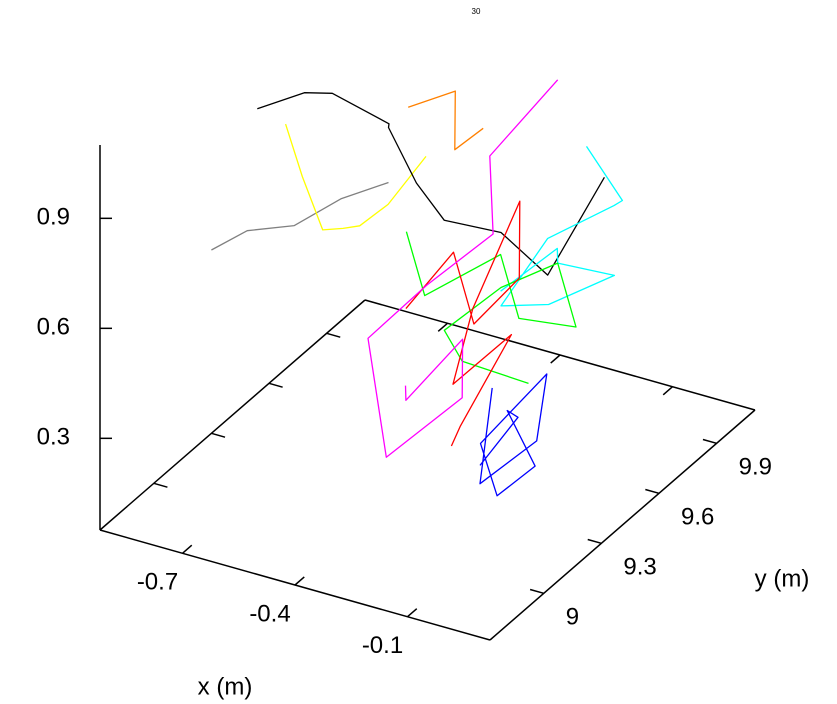 This screenshot has width=837, height=704. Describe the element at coordinates (697, 517) in the screenshot. I see `y-tick-label: 9.6` at that location.